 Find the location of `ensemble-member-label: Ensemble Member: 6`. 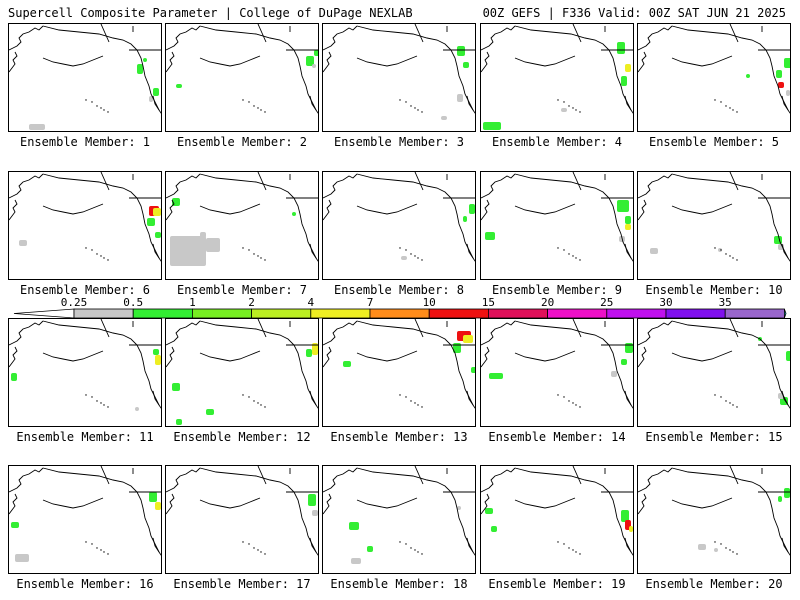

ensemble-member-label: Ensemble Member: 6 is located at coordinates (85, 290).